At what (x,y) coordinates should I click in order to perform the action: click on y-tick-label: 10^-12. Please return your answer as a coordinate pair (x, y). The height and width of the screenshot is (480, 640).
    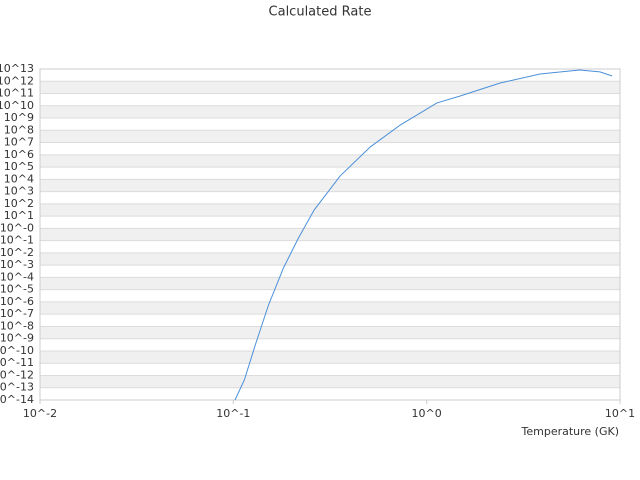
    Looking at the image, I should click on (17, 374).